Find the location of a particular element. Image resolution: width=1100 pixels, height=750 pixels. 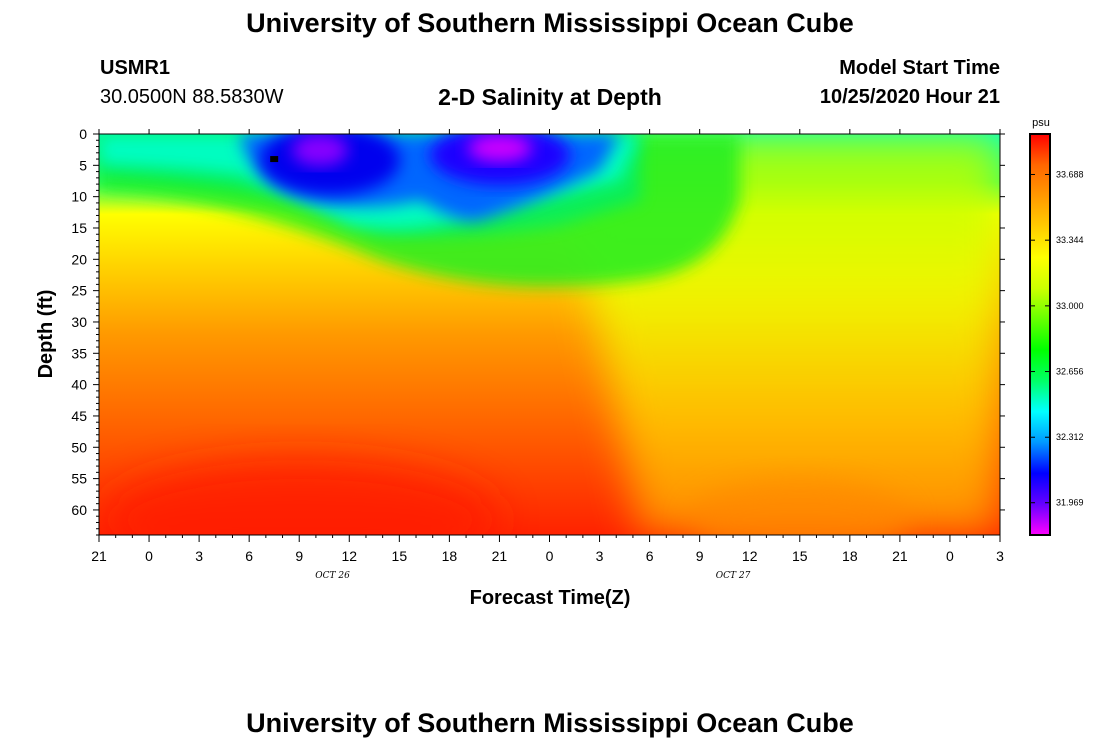

model-start-label: Model Start Time is located at coordinates (919, 68).